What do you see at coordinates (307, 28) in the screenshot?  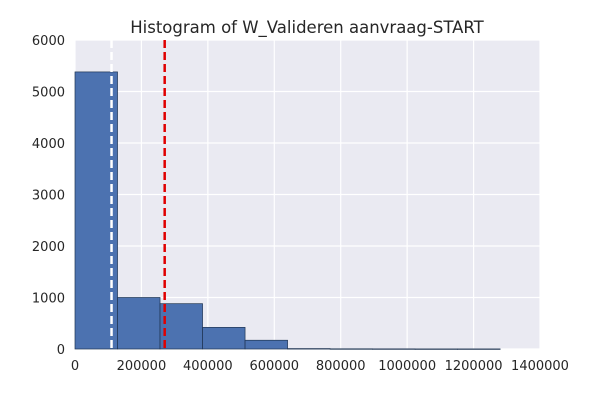 I see `chart-title: Histogram of W_Valideren aanvraag-START` at bounding box center [307, 28].